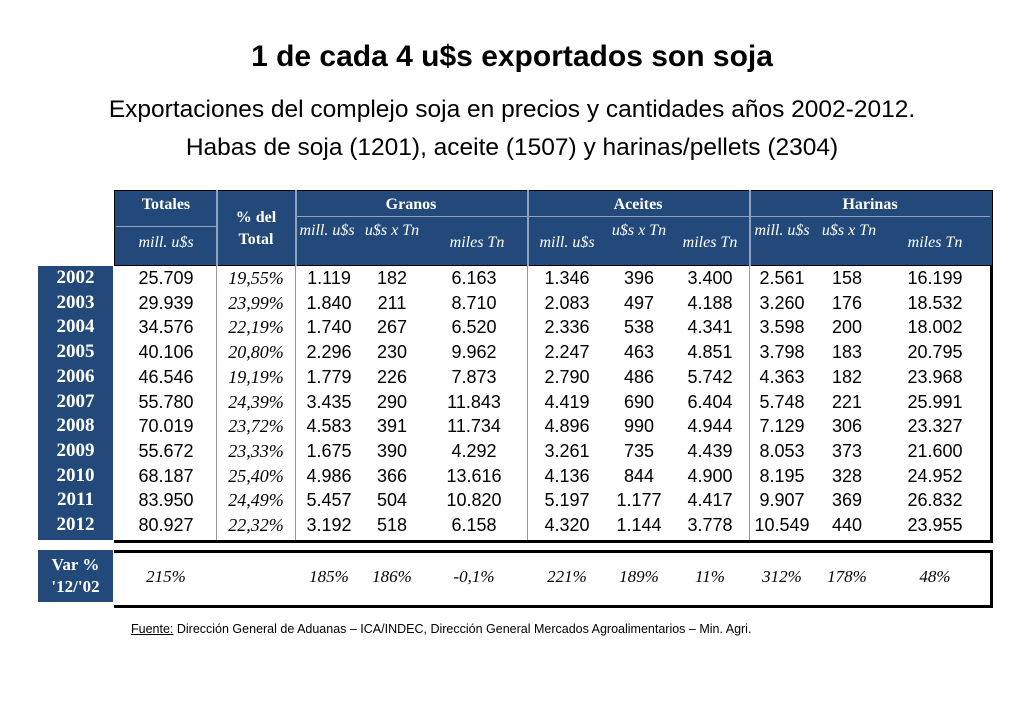  What do you see at coordinates (474, 500) in the screenshot?
I see `table-cell: 10.820` at bounding box center [474, 500].